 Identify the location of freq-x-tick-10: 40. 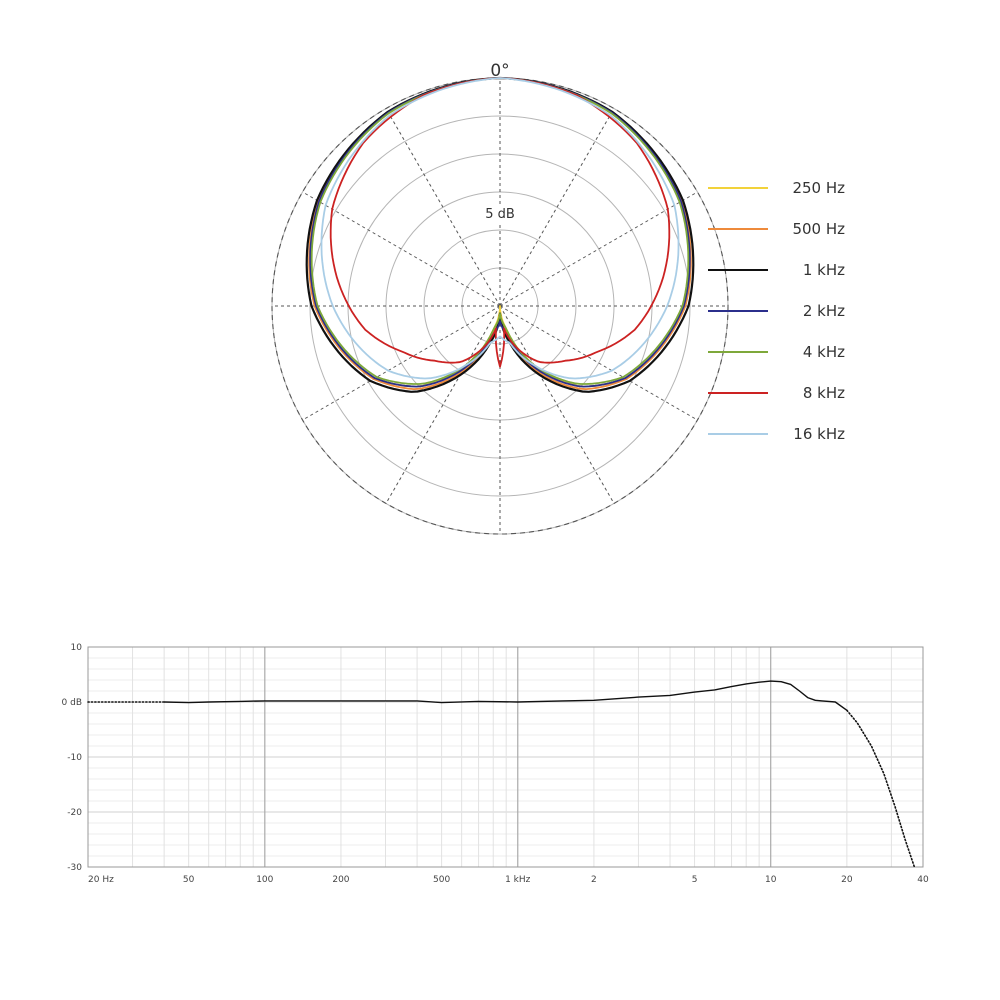
(923, 880).